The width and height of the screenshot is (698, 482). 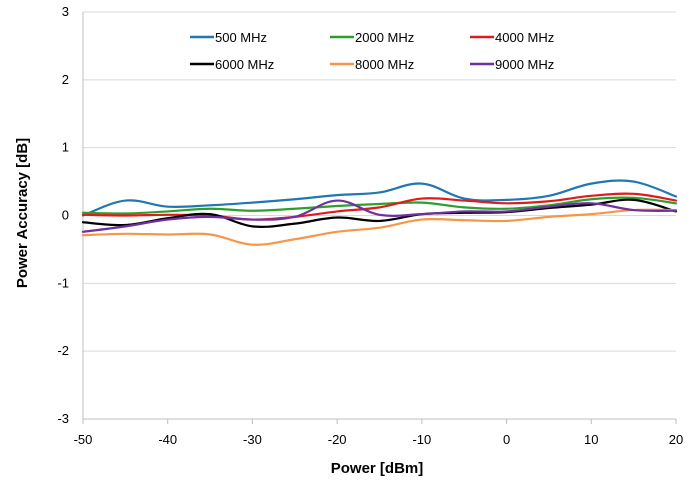 What do you see at coordinates (63, 350) in the screenshot?
I see `y-tick-label: -2` at bounding box center [63, 350].